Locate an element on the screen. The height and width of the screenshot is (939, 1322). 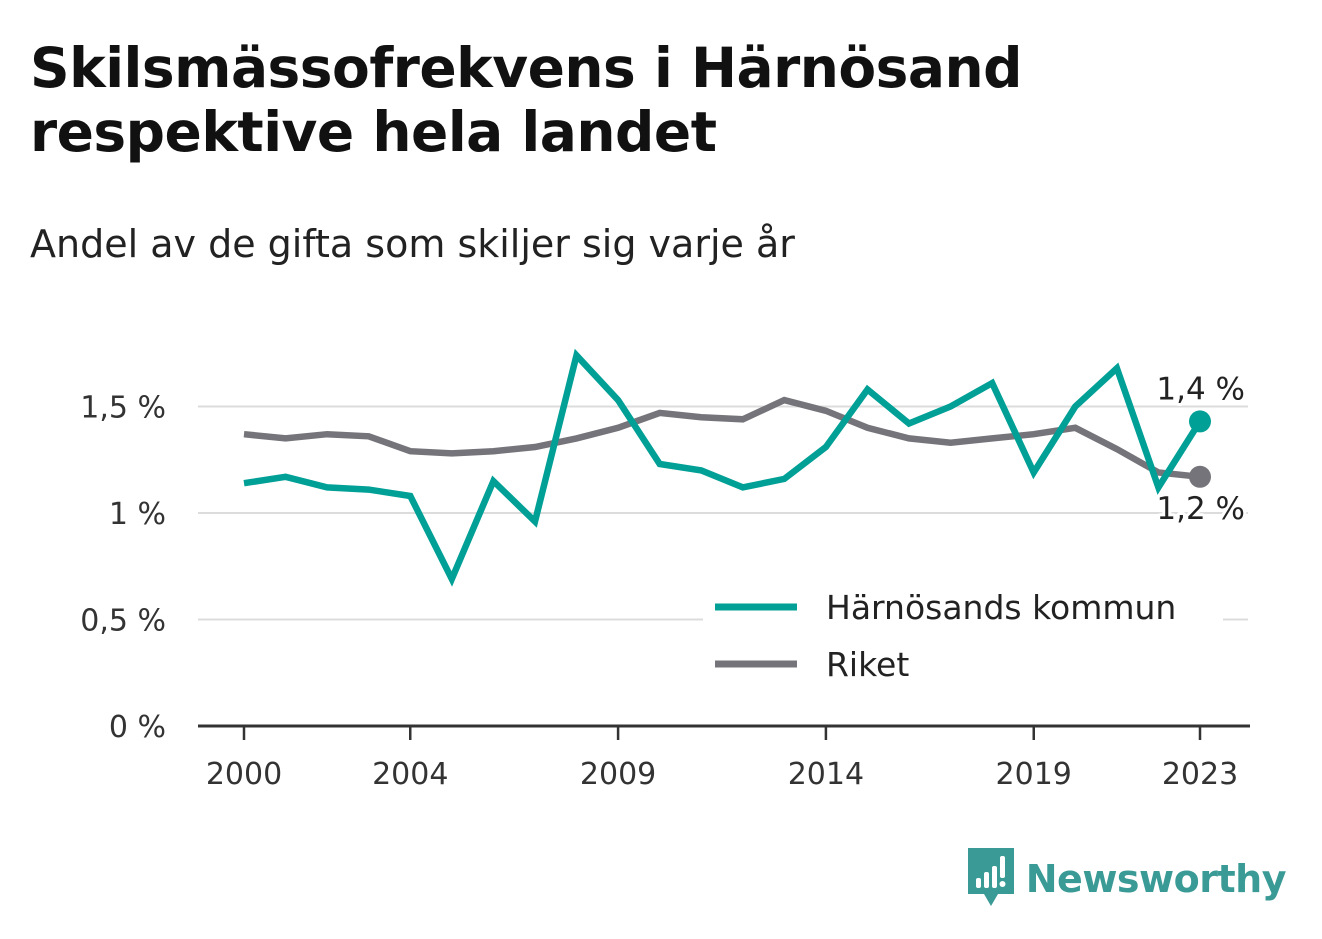
brand-name: Newsworthy is located at coordinates (1156, 879).